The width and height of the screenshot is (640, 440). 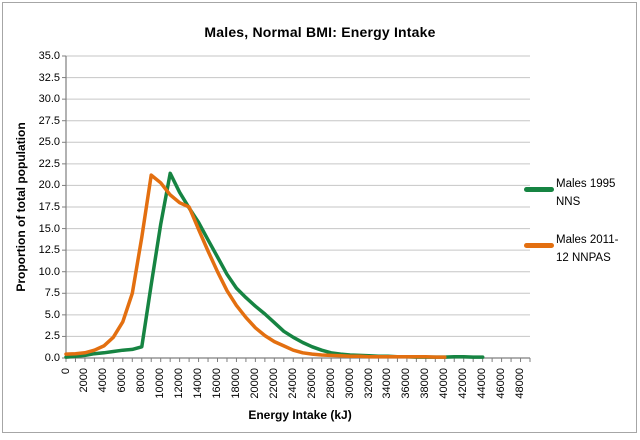 I want to click on y-tick-label: 32.5, so click(x=49, y=77).